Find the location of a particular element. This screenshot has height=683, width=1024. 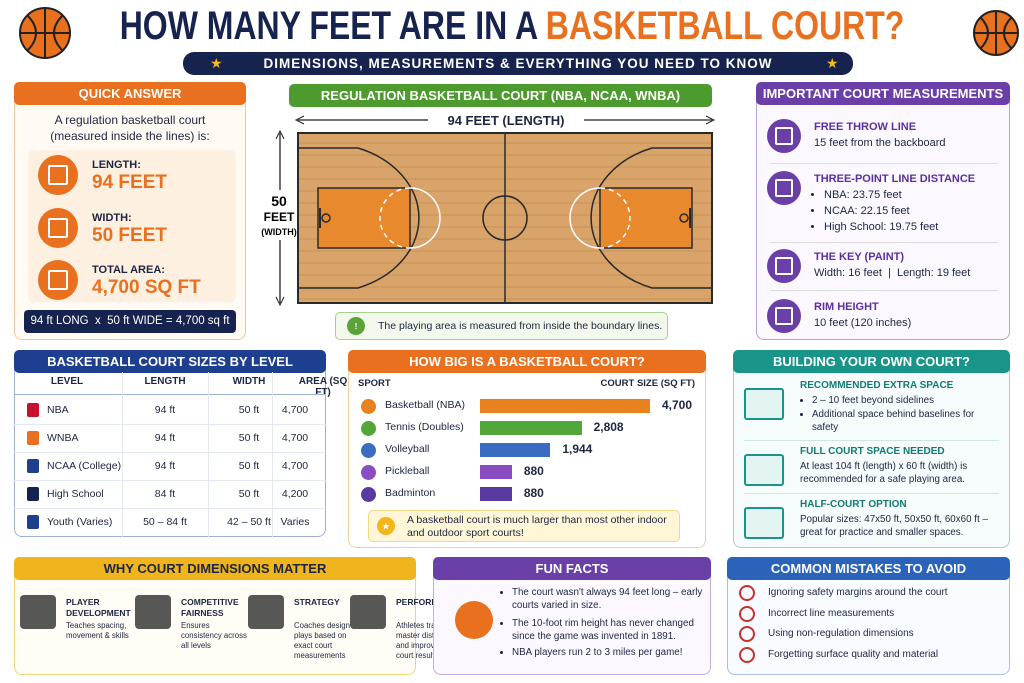

measure-line: High School: 19.75 feet is located at coordinates (881, 227).